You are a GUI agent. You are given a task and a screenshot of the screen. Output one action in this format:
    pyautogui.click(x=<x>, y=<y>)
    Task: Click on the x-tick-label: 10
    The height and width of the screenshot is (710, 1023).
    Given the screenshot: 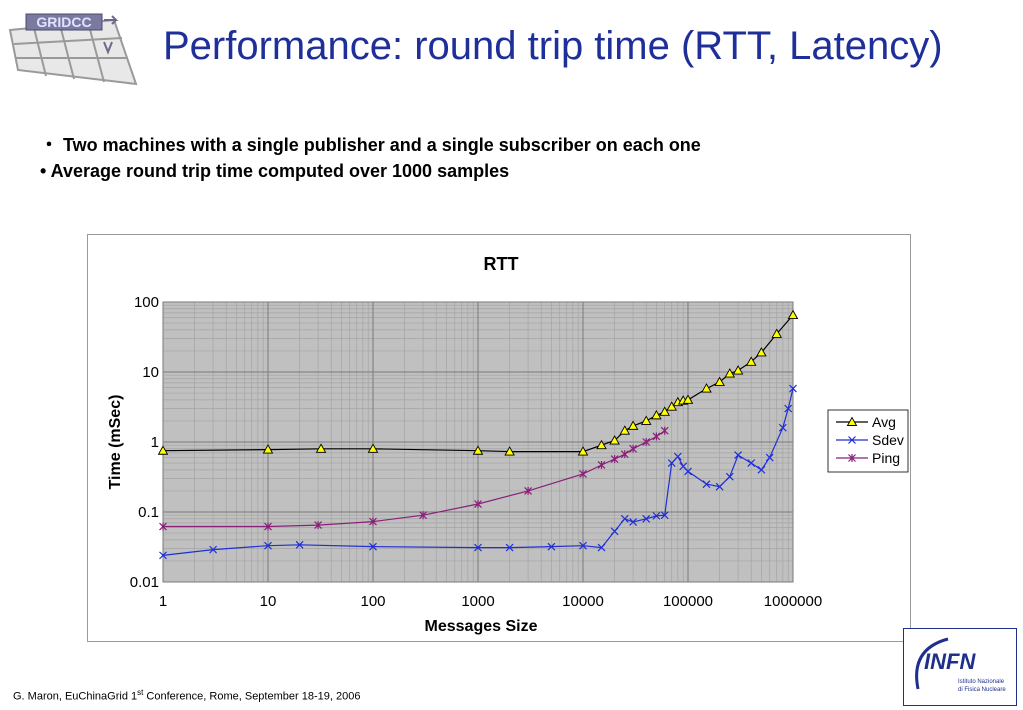 What is the action you would take?
    pyautogui.click(x=268, y=601)
    